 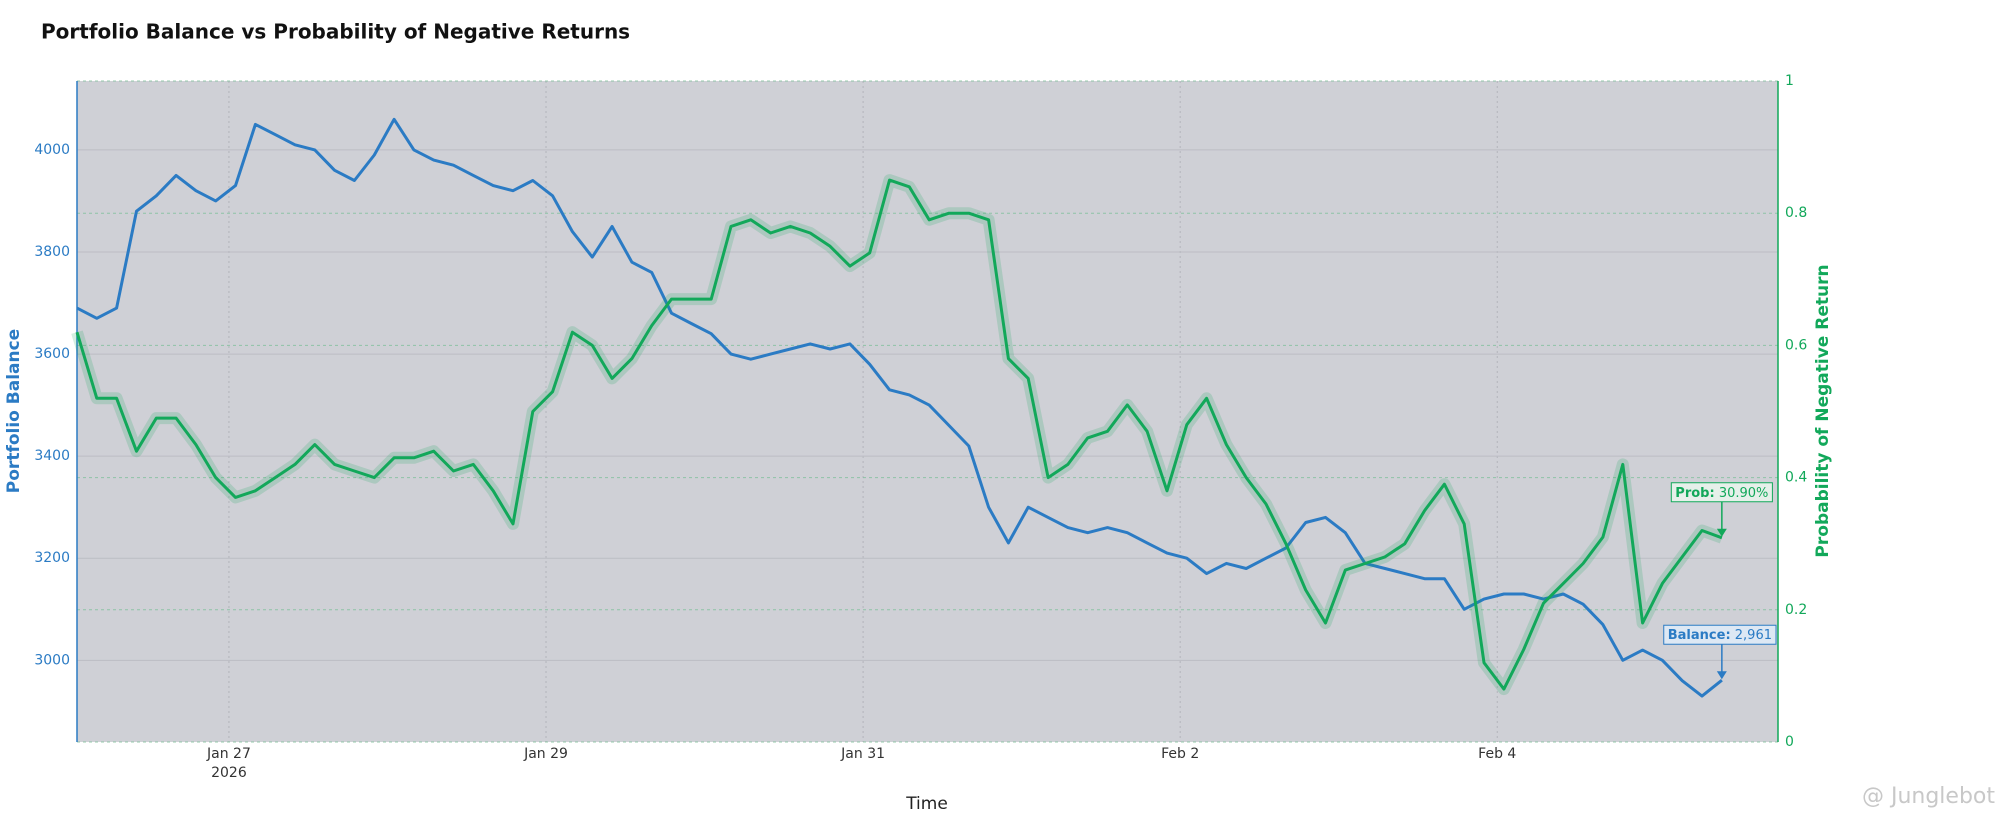 I want to click on annotation-value: 2,961, so click(x=1753, y=635).